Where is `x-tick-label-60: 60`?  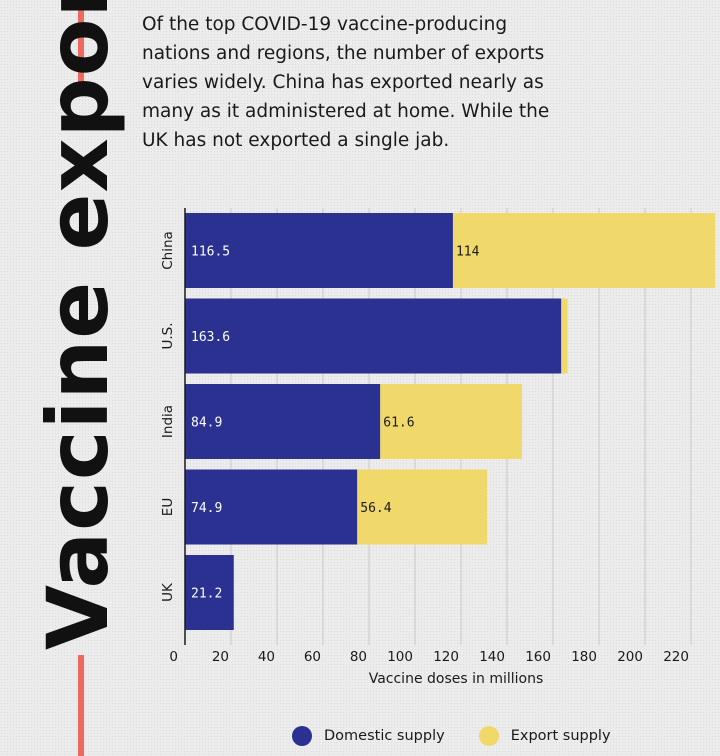
x-tick-label-60: 60 is located at coordinates (312, 657).